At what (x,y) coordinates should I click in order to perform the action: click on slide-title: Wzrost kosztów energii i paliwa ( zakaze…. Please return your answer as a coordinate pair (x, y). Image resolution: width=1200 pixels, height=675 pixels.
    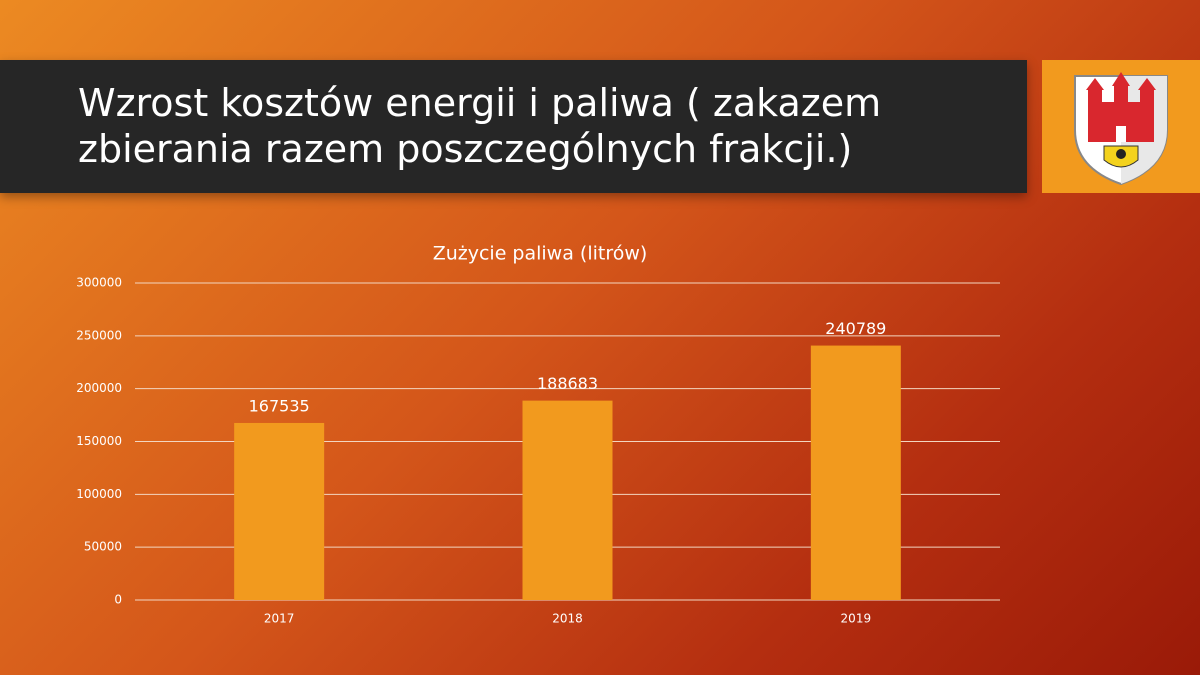
    Looking at the image, I should click on (480, 126).